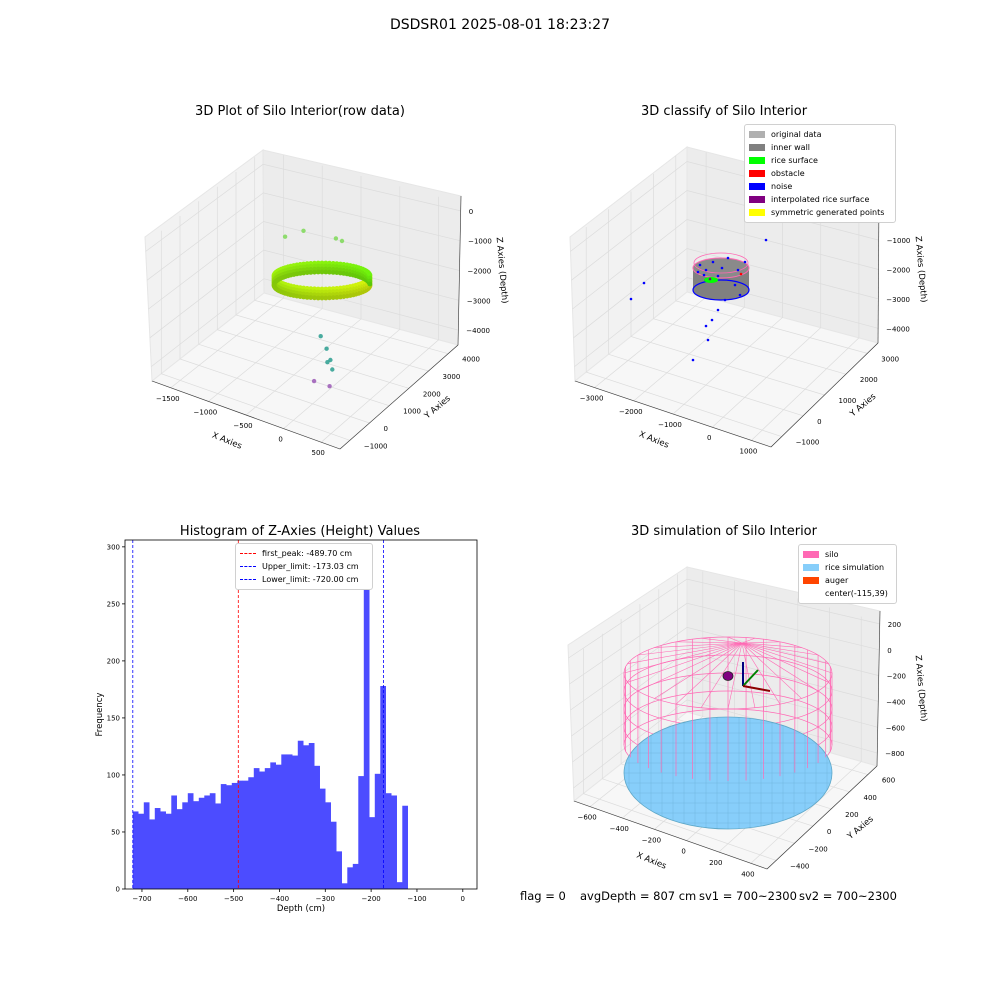 This screenshot has width=1000, height=1000. Describe the element at coordinates (724, 111) in the screenshot. I see `panel2-title: 3D classify of Silo Interior` at that location.